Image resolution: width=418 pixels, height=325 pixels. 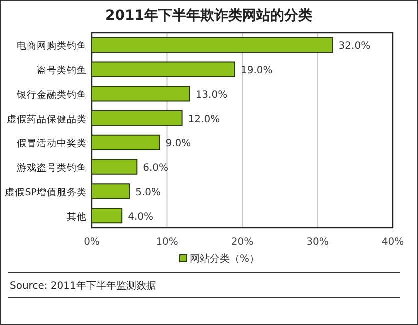 What do you see at coordinates (51, 94) in the screenshot?
I see `y-tick-label: 银行金融类钓鱼` at bounding box center [51, 94].